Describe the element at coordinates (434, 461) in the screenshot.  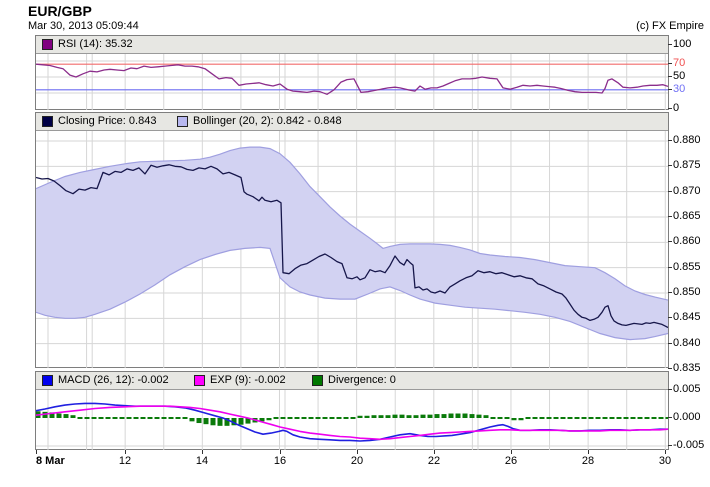
I see `x-axis-label-5: 22` at that location.